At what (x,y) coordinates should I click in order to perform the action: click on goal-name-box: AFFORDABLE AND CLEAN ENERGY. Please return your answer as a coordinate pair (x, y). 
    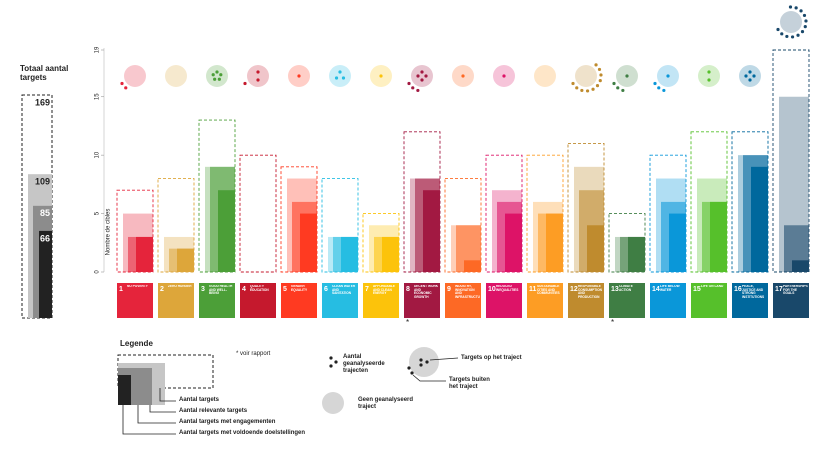
    Looking at the image, I should click on (384, 290).